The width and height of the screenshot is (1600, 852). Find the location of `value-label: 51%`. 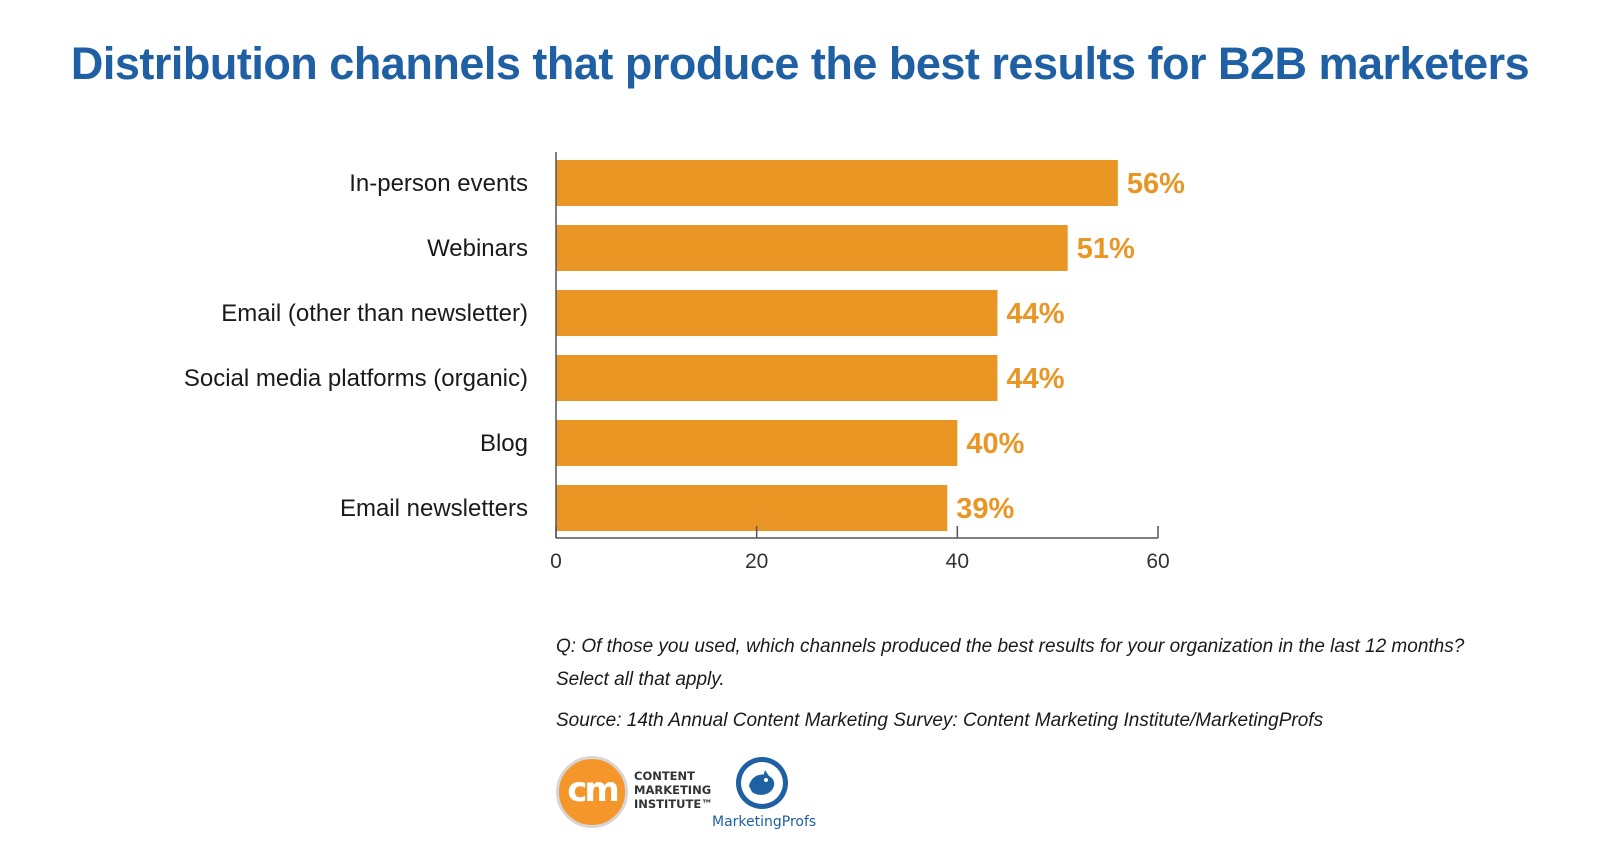

value-label: 51% is located at coordinates (1106, 249).